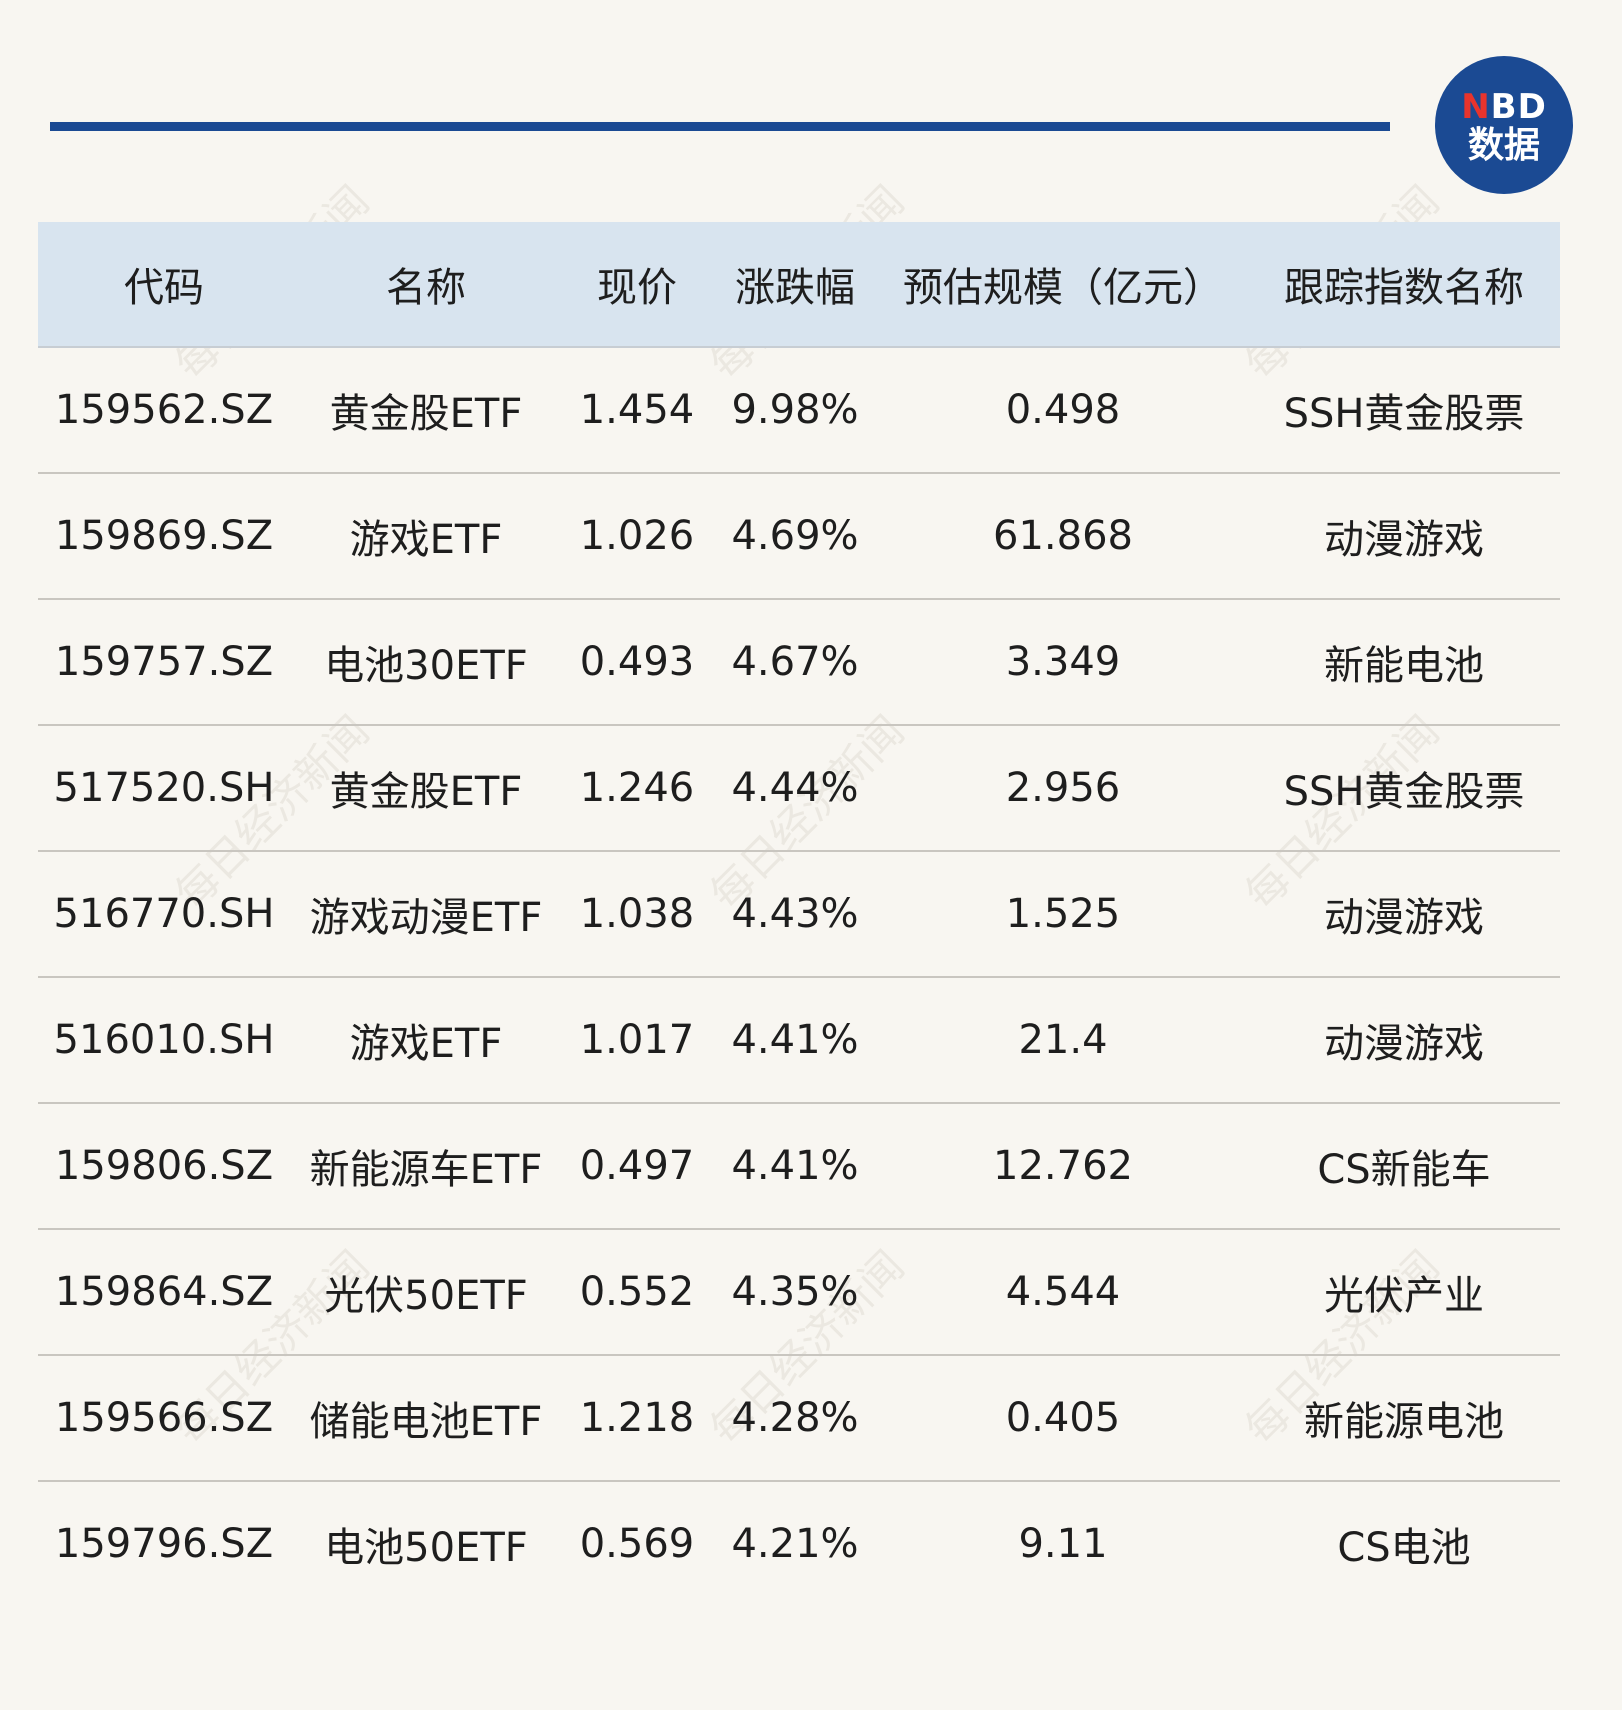  I want to click on nbd-logo: NBD 数据, so click(1504, 125).